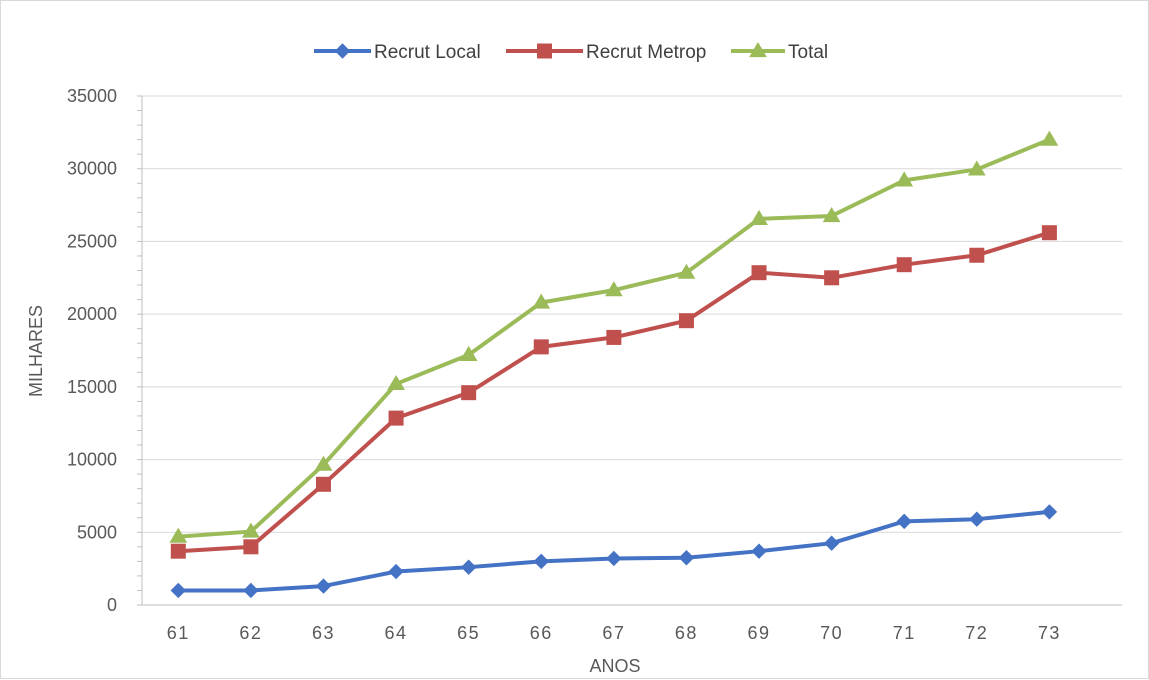 This screenshot has width=1149, height=680. Describe the element at coordinates (759, 633) in the screenshot. I see `x-tick-label: 69` at that location.